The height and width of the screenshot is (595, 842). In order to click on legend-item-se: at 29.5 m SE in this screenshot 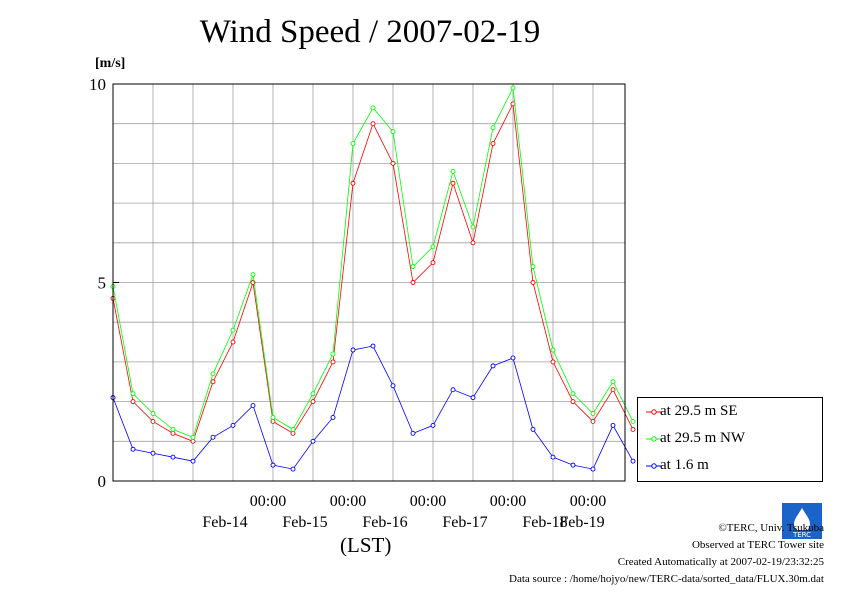, I will do `click(730, 413)`.